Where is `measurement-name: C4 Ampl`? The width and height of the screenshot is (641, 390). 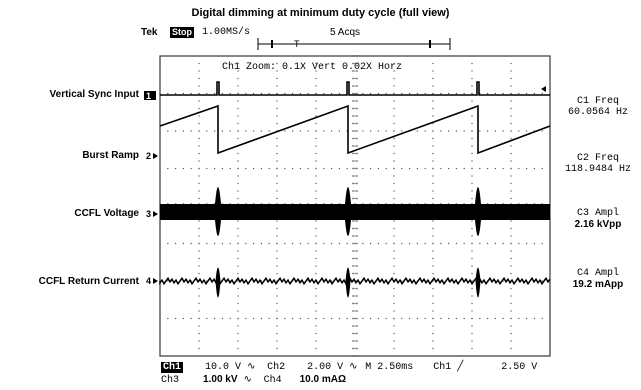
measurement-name: C4 Ampl is located at coordinates (597, 273).